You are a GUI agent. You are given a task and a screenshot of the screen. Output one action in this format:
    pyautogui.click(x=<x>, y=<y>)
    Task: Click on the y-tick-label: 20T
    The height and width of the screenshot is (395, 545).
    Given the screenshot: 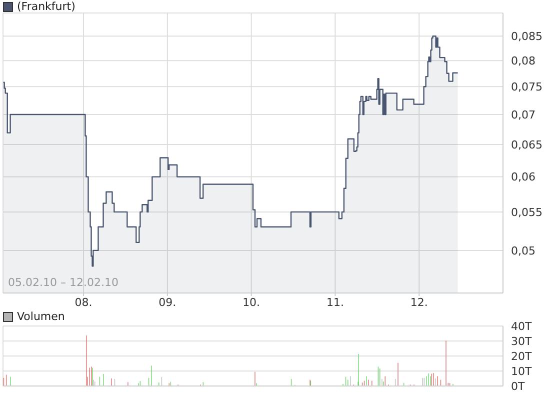 What is the action you would take?
    pyautogui.click(x=521, y=356)
    